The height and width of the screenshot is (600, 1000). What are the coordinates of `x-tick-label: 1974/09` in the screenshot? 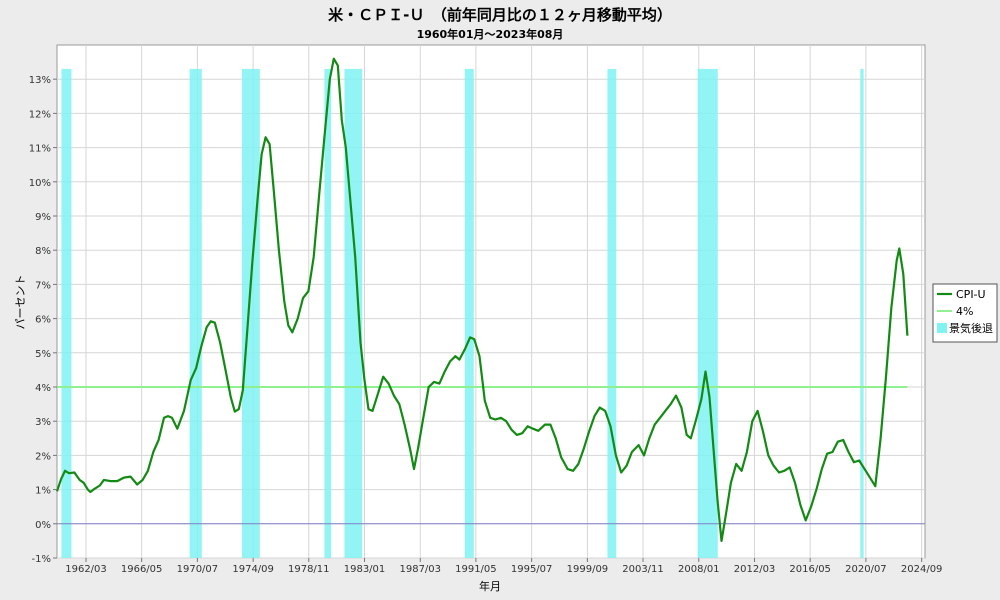 It's located at (253, 569).